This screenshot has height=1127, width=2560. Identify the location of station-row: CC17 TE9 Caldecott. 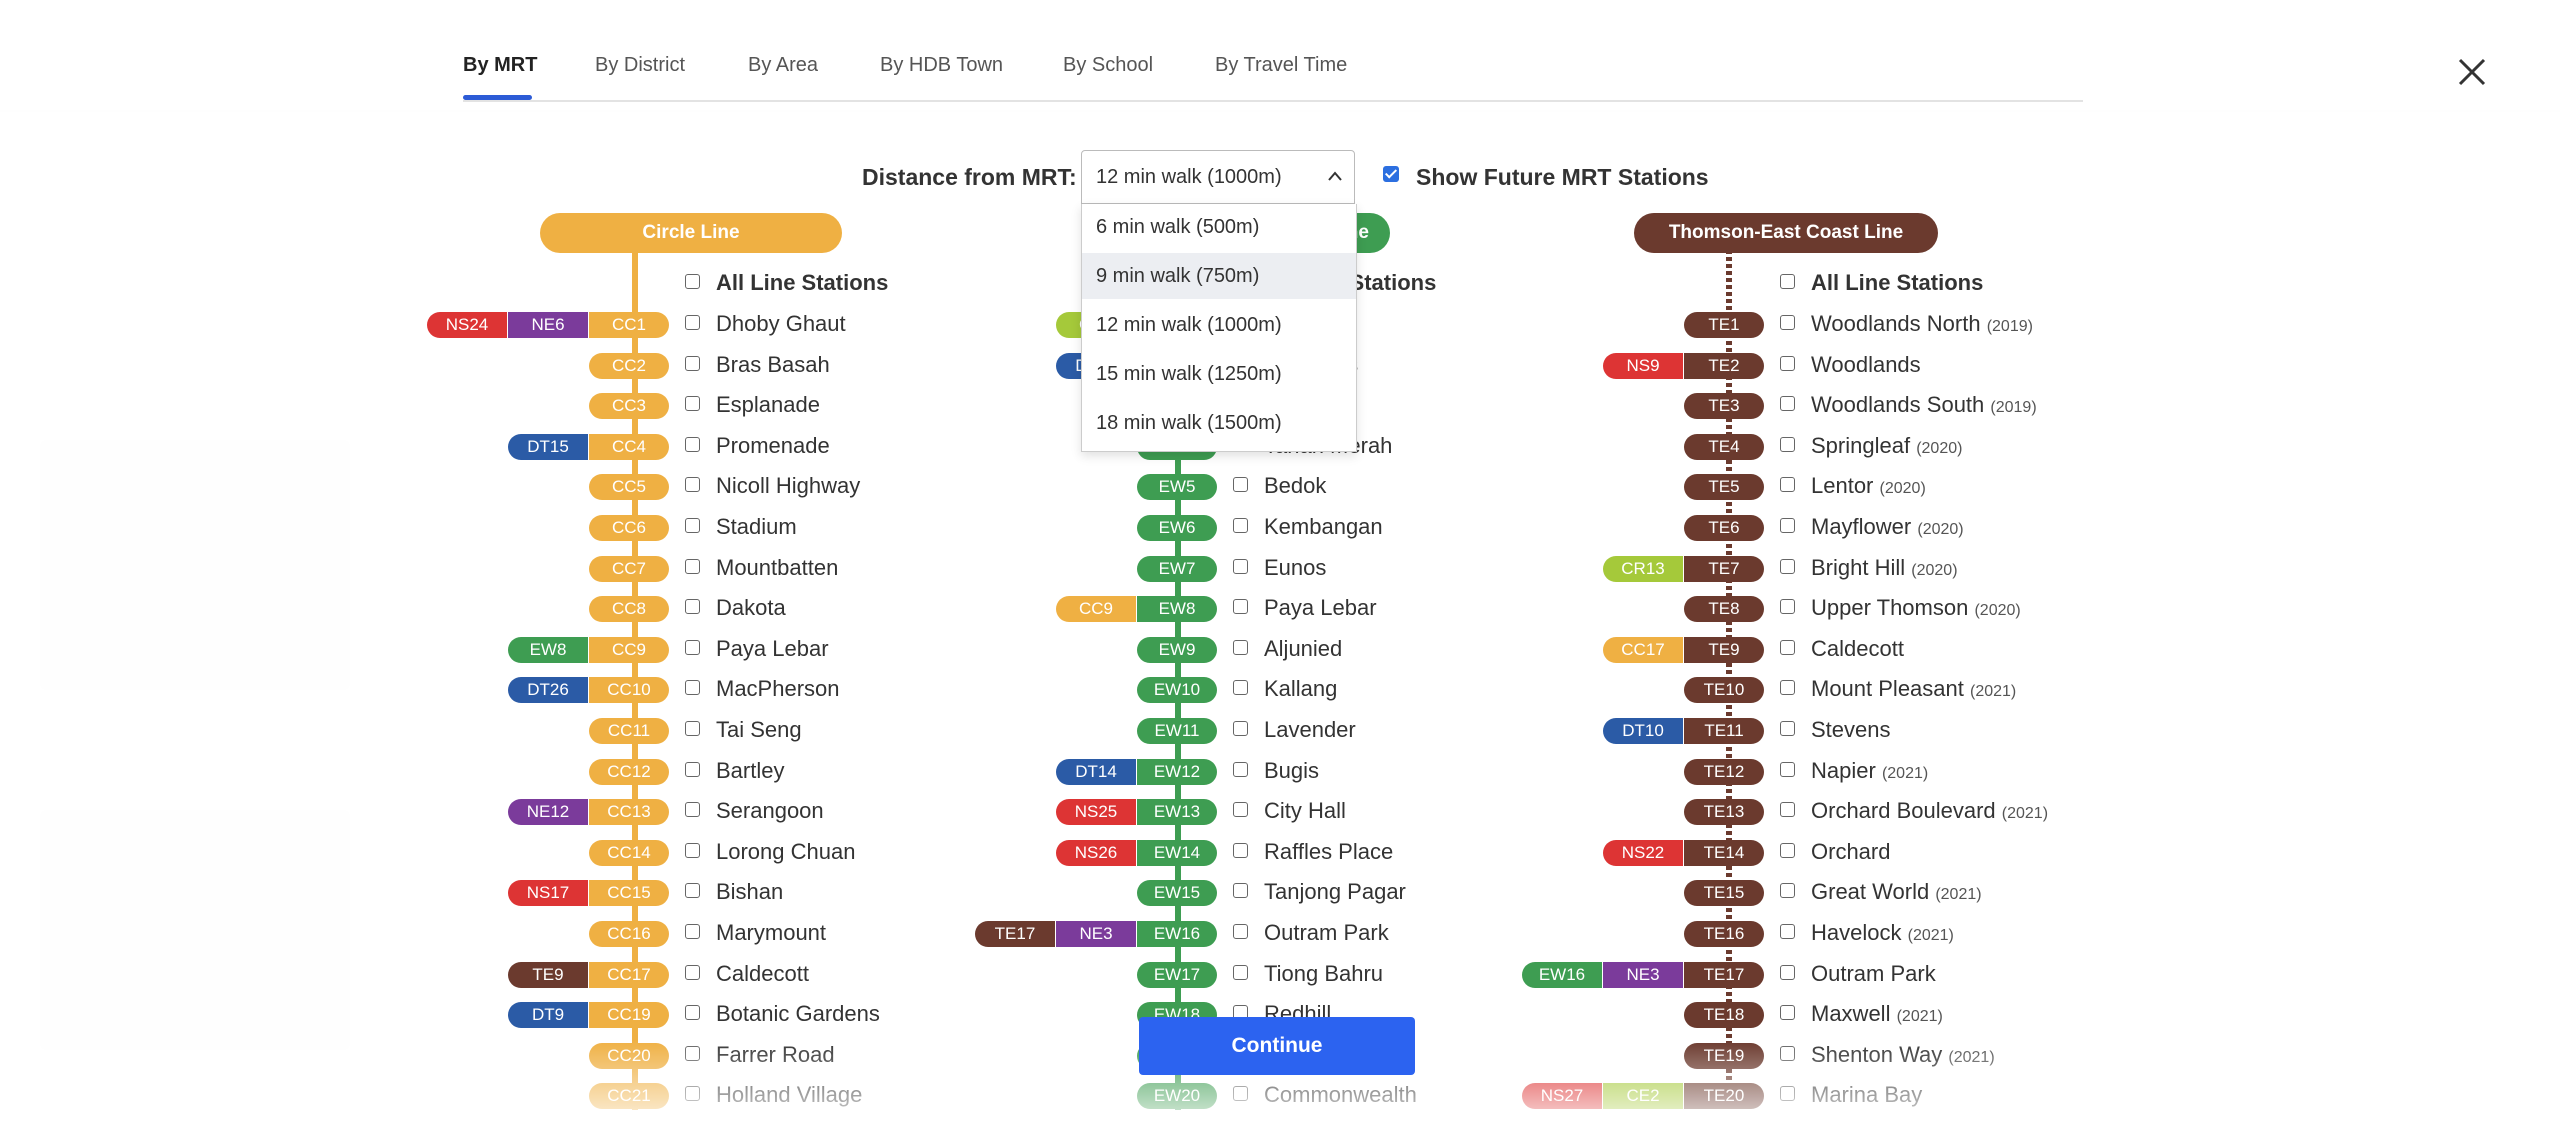
(1280, 648).